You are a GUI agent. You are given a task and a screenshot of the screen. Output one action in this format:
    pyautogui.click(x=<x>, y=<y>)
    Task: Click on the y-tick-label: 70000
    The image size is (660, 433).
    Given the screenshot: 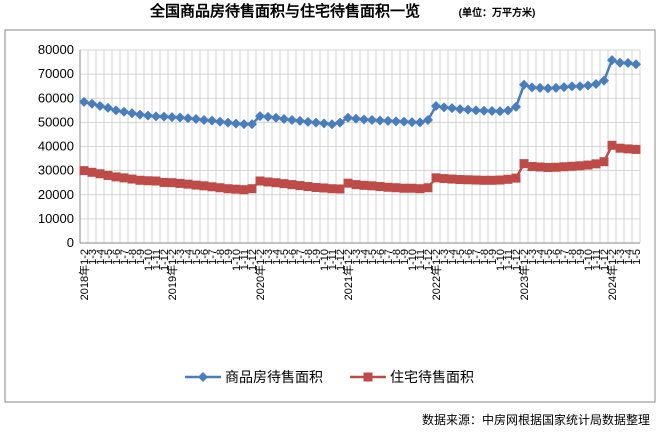 What is the action you would take?
    pyautogui.click(x=56, y=73)
    